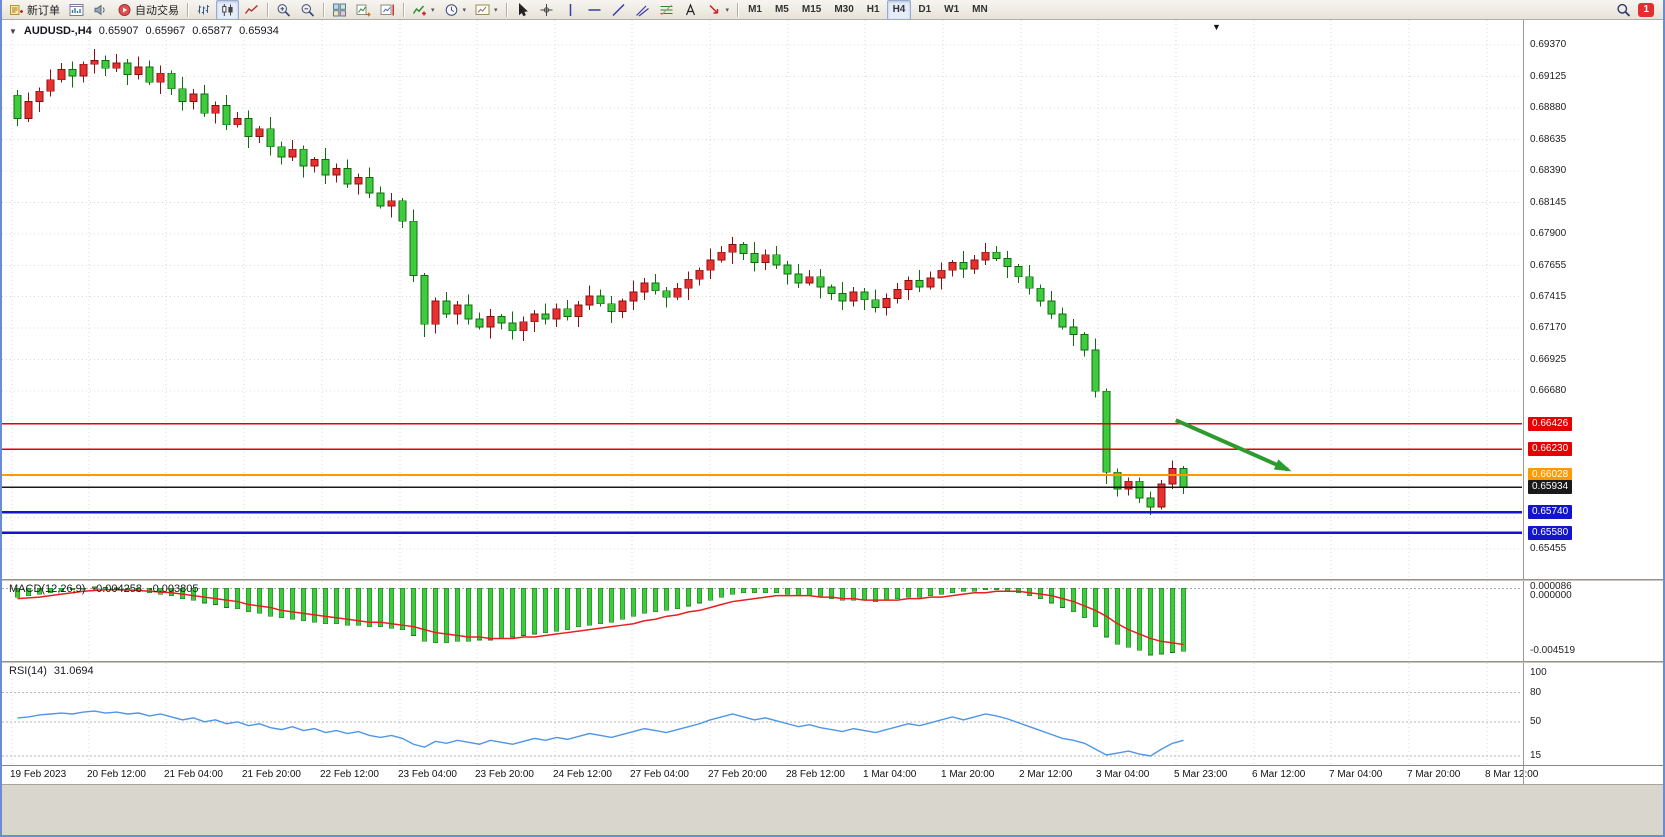  What do you see at coordinates (13, 31) in the screenshot?
I see `one-click-collapse-icon: ▼` at bounding box center [13, 31].